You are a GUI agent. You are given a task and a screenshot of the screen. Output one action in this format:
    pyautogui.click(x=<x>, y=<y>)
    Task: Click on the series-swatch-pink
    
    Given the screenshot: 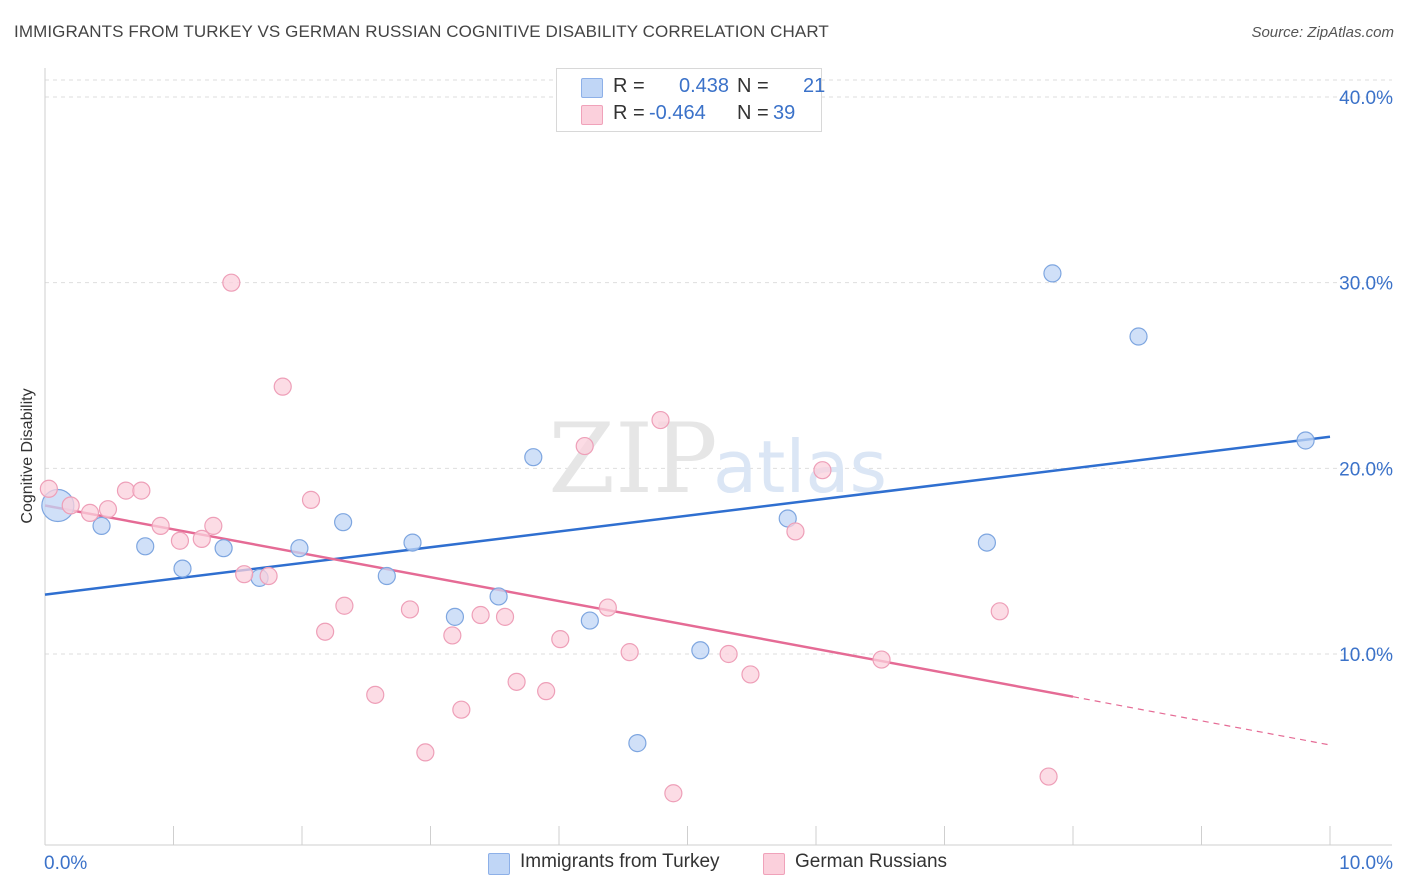 What is the action you would take?
    pyautogui.click(x=774, y=864)
    